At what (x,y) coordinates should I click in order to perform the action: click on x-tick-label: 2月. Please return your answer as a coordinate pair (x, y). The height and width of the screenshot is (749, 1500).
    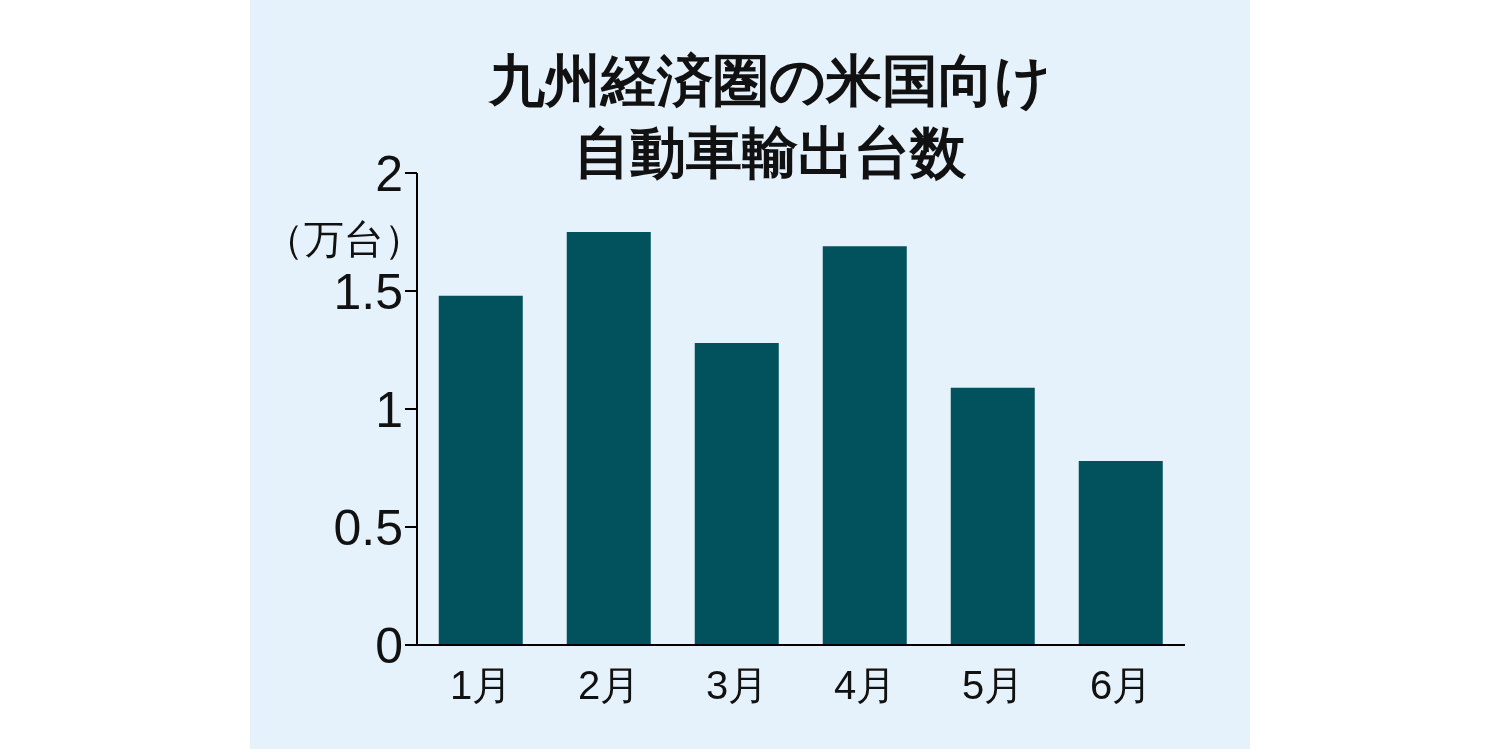
    Looking at the image, I should click on (609, 685).